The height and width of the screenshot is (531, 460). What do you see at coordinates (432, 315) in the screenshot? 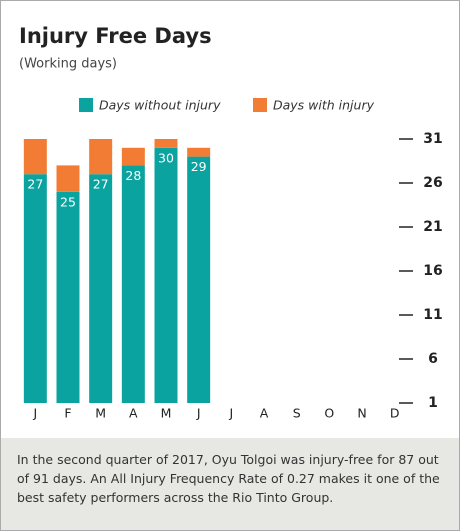
I see `y-tick-label: 11` at bounding box center [432, 315].